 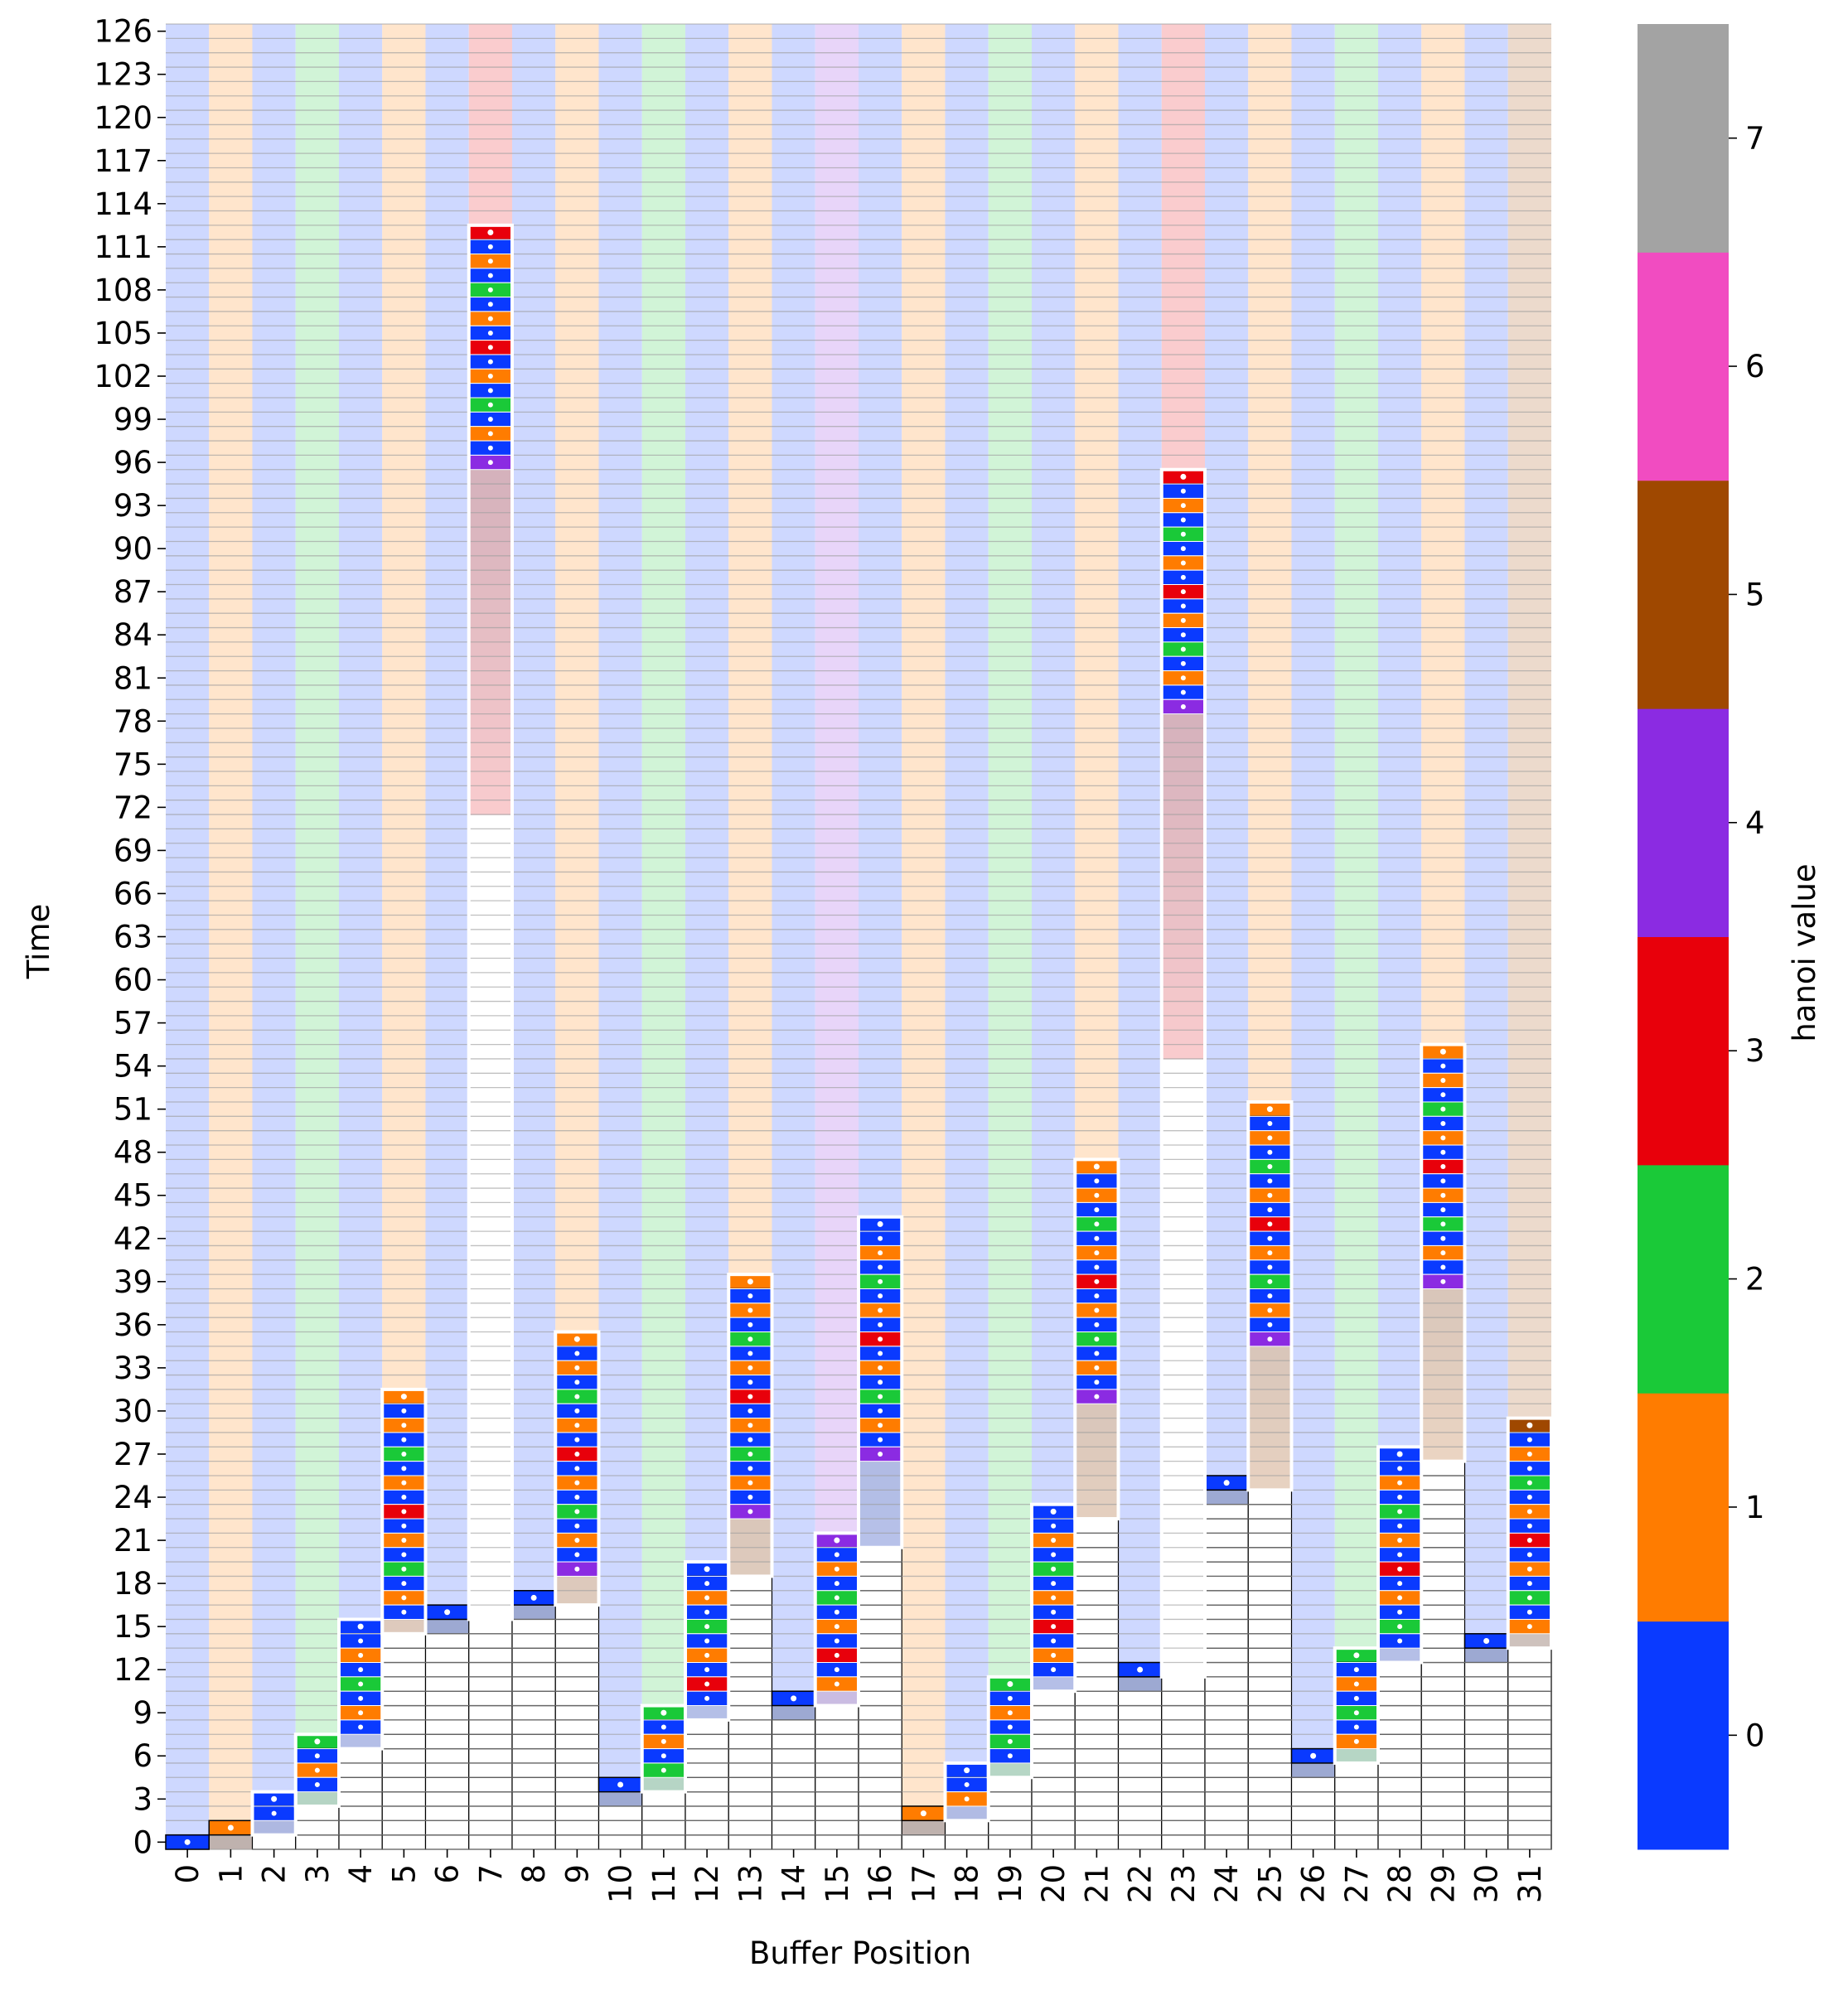 I want to click on y-tick-label: 39, so click(x=133, y=1282).